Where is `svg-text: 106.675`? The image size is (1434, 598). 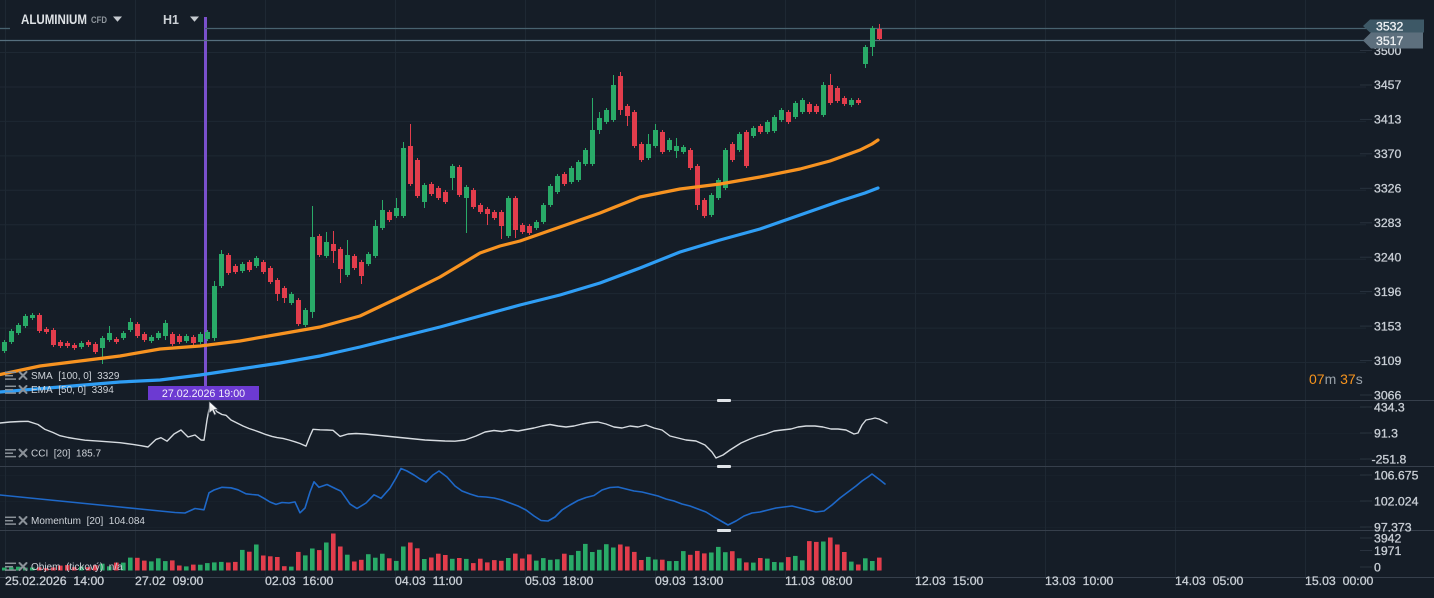
svg-text: 106.675 is located at coordinates (1396, 475).